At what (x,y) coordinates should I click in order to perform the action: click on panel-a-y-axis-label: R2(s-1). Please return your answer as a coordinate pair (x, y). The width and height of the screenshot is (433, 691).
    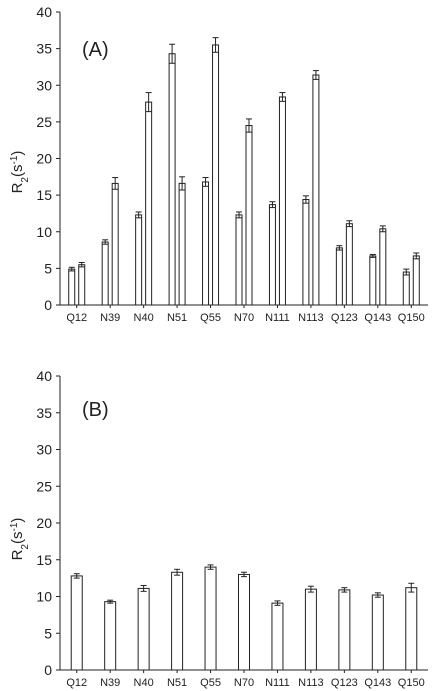
    Looking at the image, I should click on (20, 172).